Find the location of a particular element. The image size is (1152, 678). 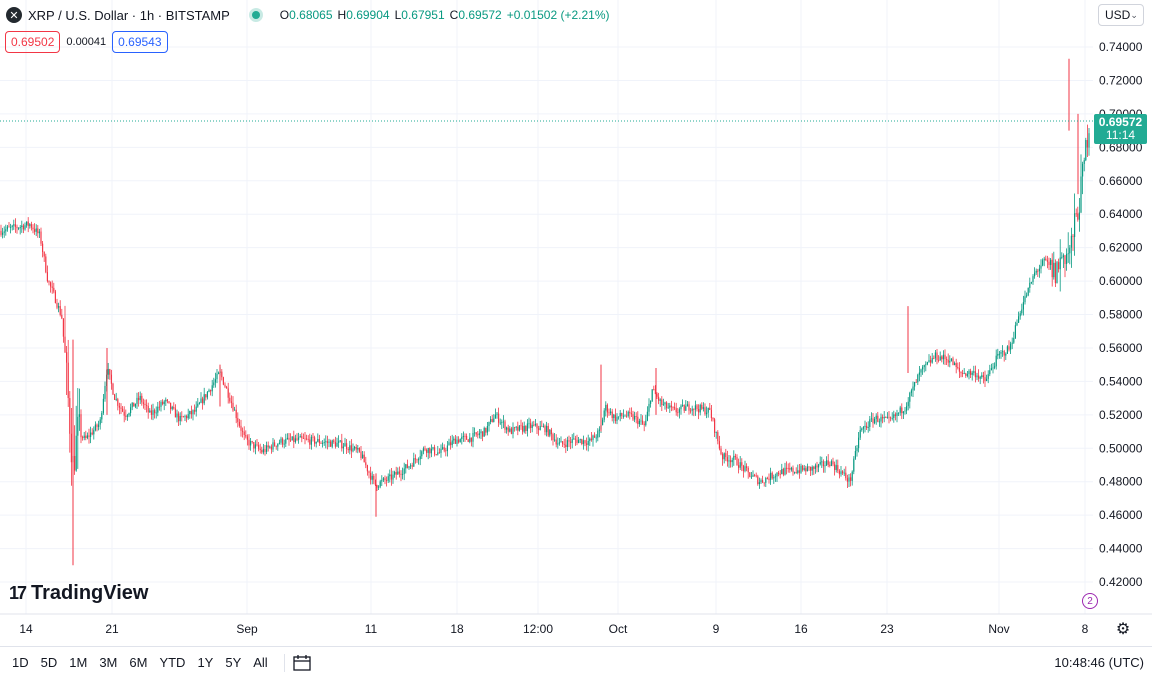

symbol-title: XRP / U.S. Dollar · 1h · BITSTAMP is located at coordinates (129, 15).